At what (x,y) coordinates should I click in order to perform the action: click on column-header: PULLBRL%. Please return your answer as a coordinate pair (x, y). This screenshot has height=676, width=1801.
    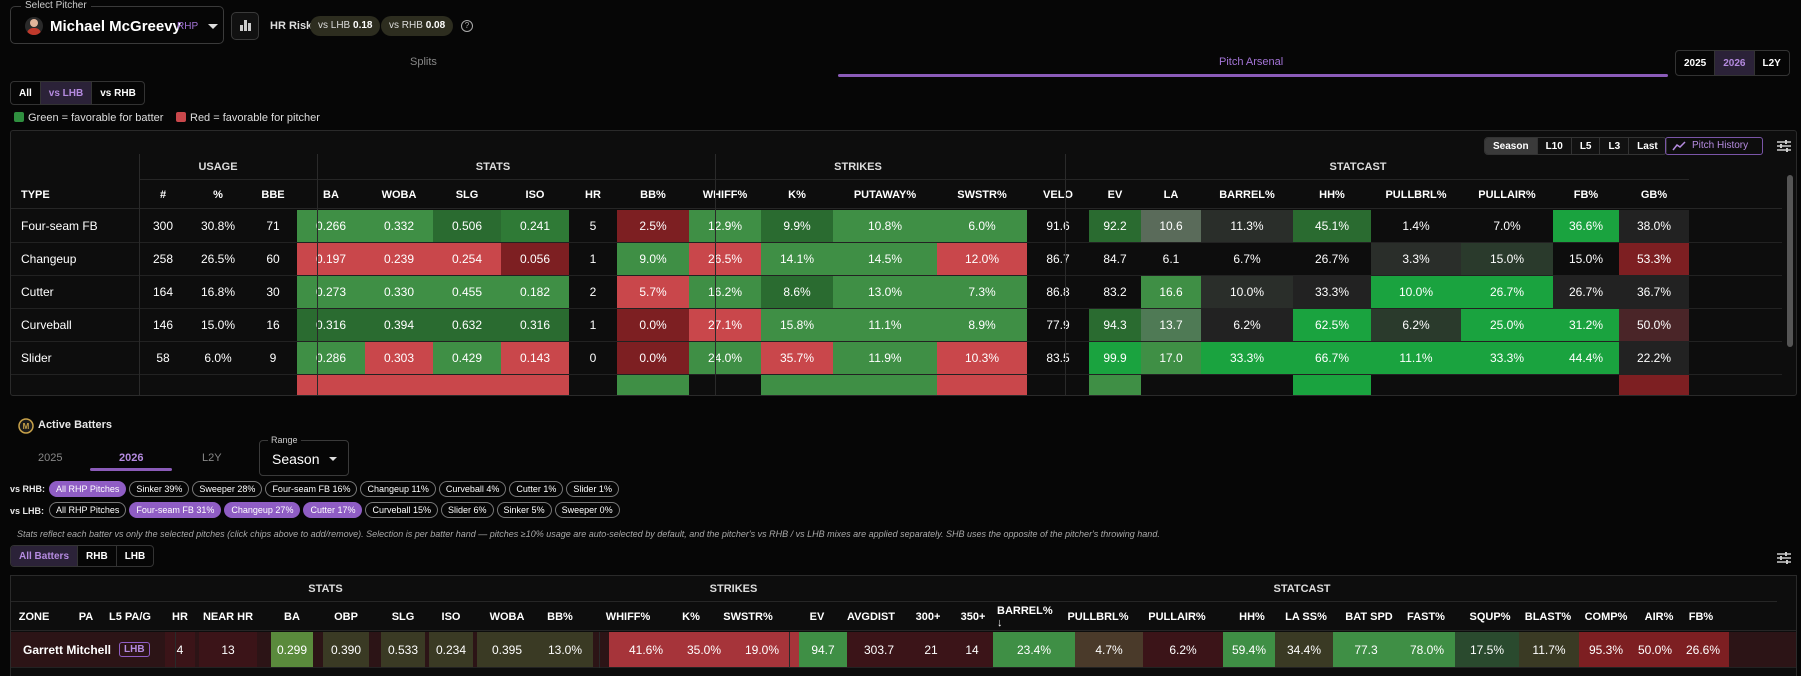
    Looking at the image, I should click on (1416, 194).